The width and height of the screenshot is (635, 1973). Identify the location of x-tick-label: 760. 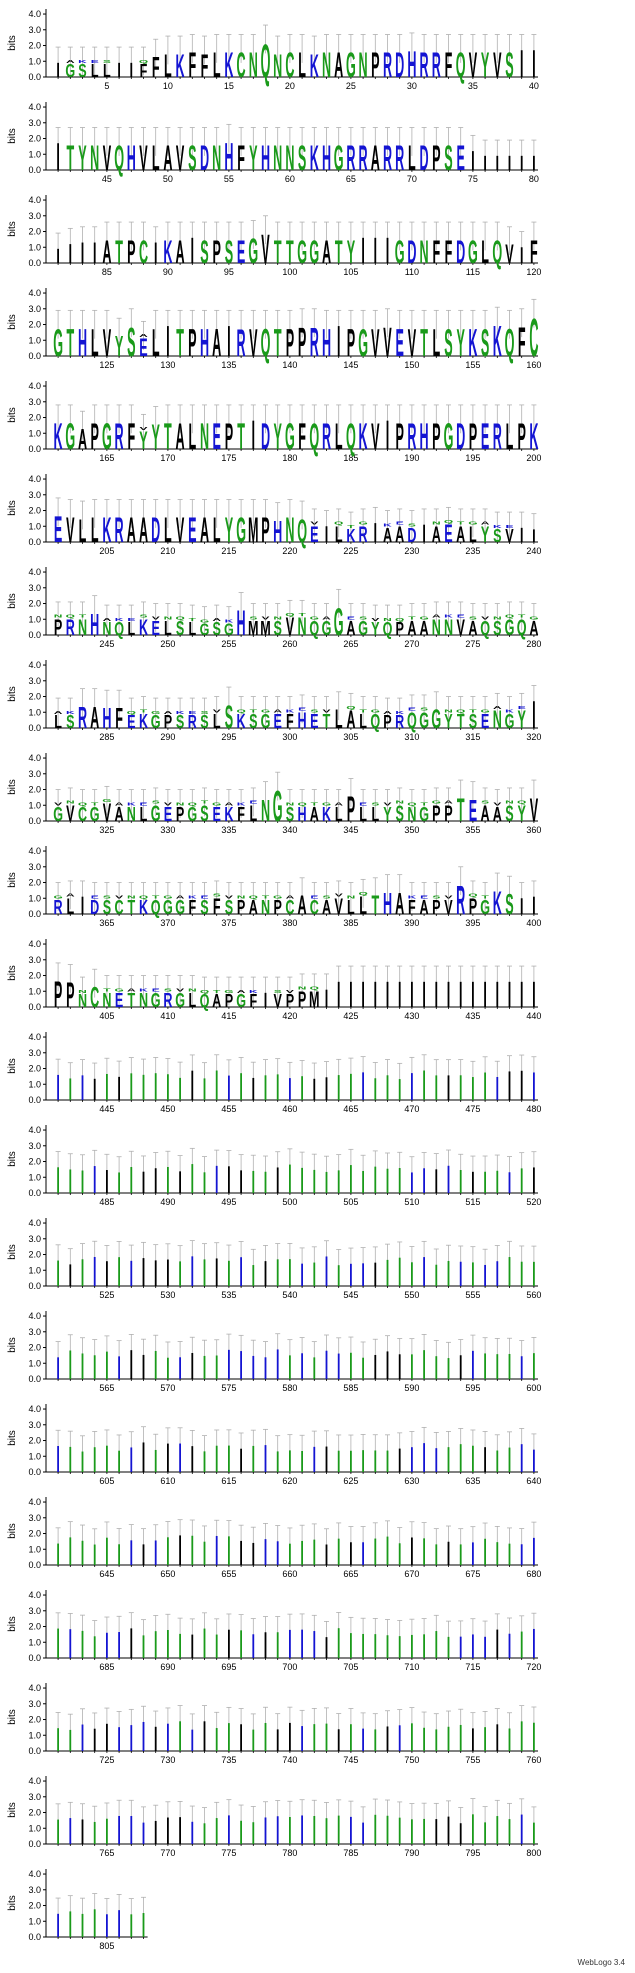
(533, 1760).